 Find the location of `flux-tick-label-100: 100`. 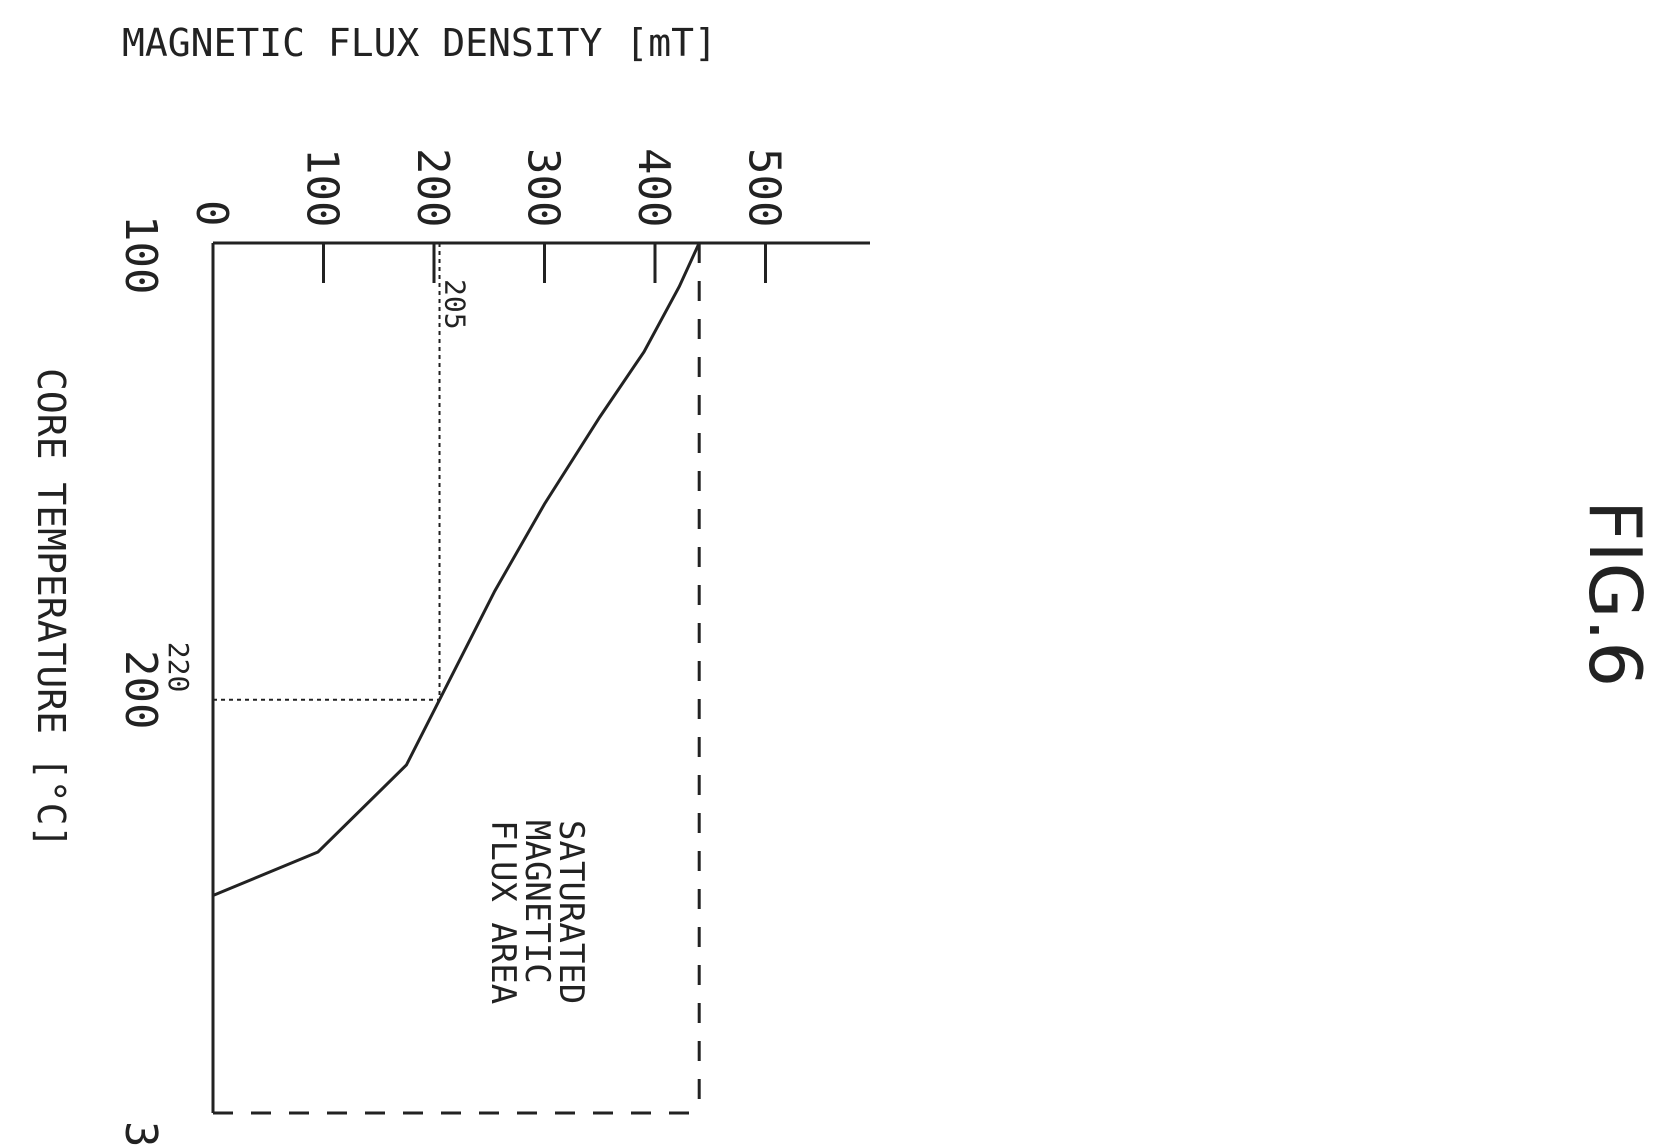

flux-tick-label-100: 100 is located at coordinates (322, 187).